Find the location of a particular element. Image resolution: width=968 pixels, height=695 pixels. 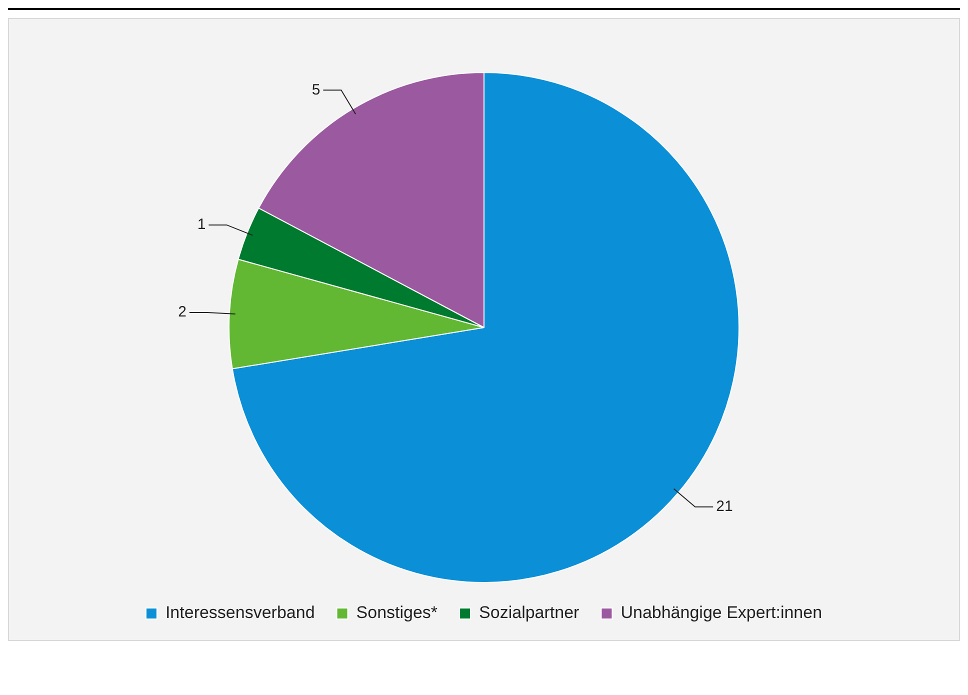

data-label: 1 is located at coordinates (201, 225).